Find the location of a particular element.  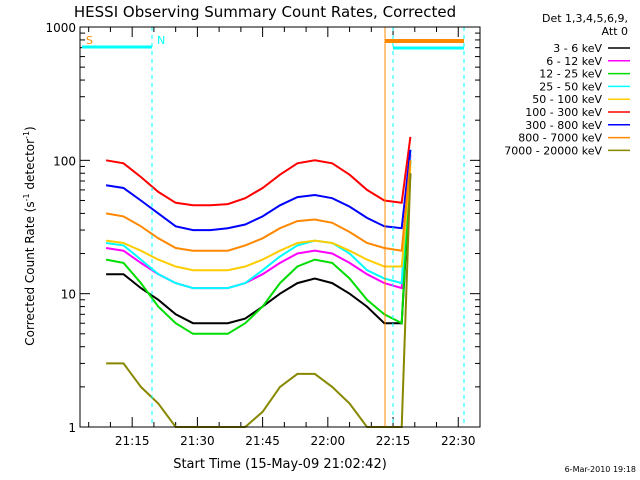

y-tick-label: 1 is located at coordinates (72, 428).